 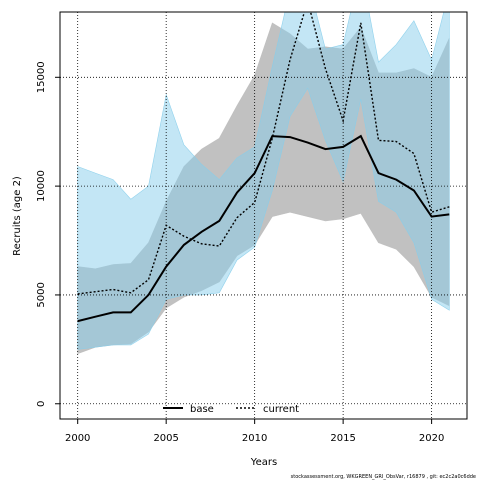 I want to click on y-tick-label: 15000, so click(x=41, y=77).